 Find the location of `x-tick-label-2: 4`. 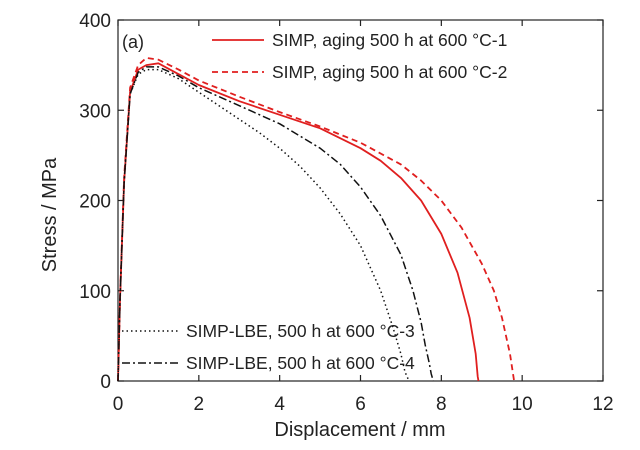

x-tick-label-2: 4 is located at coordinates (279, 404).